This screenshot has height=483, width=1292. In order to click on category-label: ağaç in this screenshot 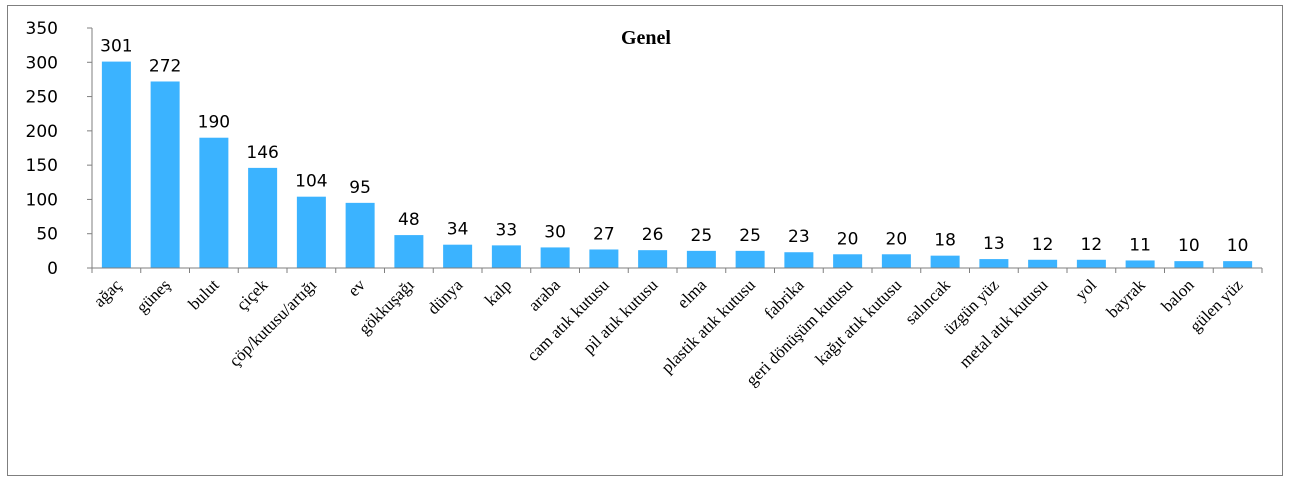, I will do `click(108, 293)`.